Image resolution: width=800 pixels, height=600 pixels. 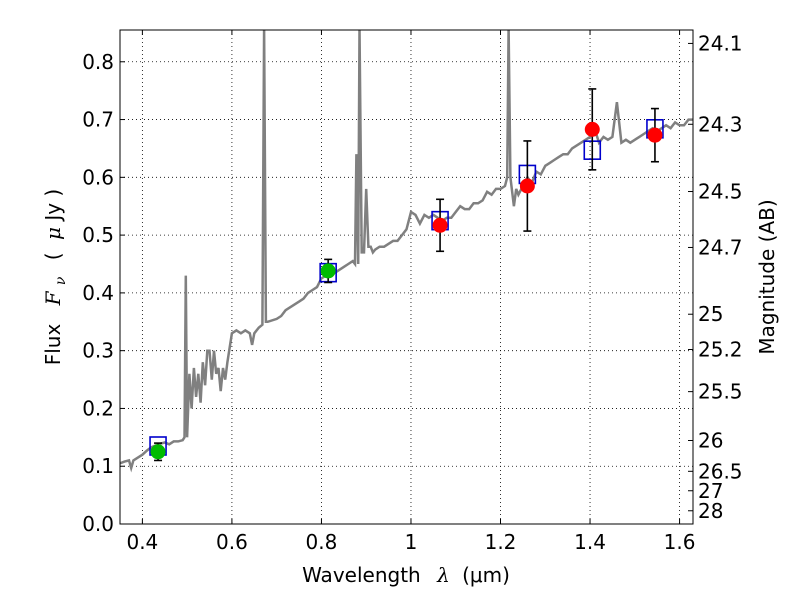 What do you see at coordinates (98, 235) in the screenshot?
I see `y-tick-label: 0.5` at bounding box center [98, 235].